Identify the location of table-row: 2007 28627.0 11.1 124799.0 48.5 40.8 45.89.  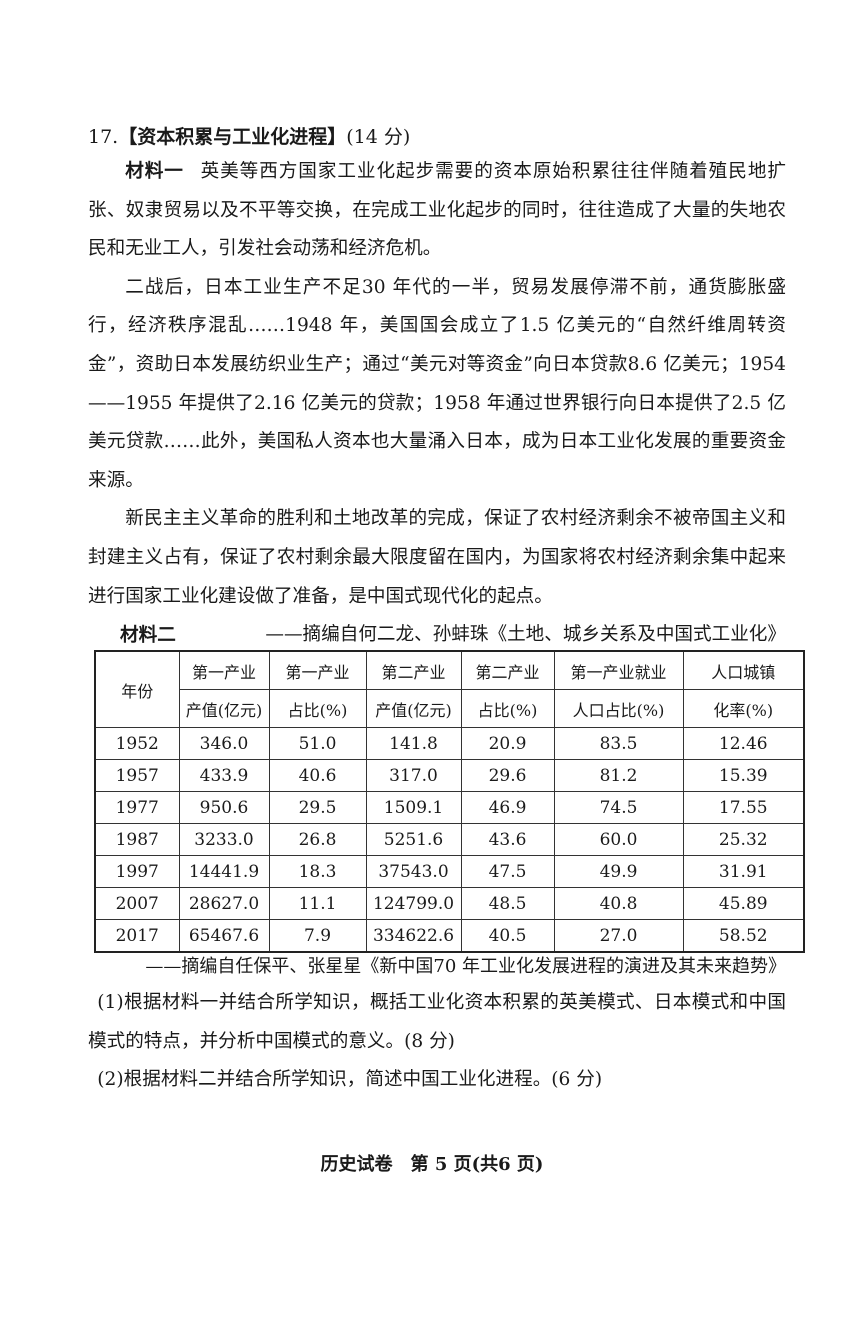
(449, 903).